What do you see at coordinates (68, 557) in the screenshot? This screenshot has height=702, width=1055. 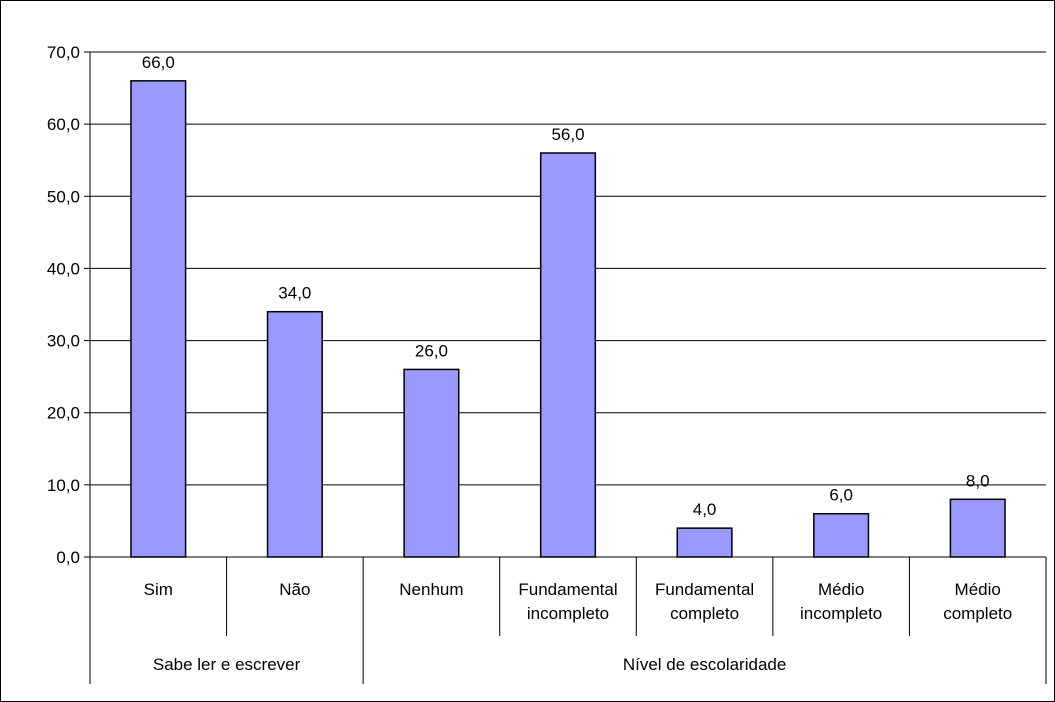 I see `y-tick-label: 0,0` at bounding box center [68, 557].